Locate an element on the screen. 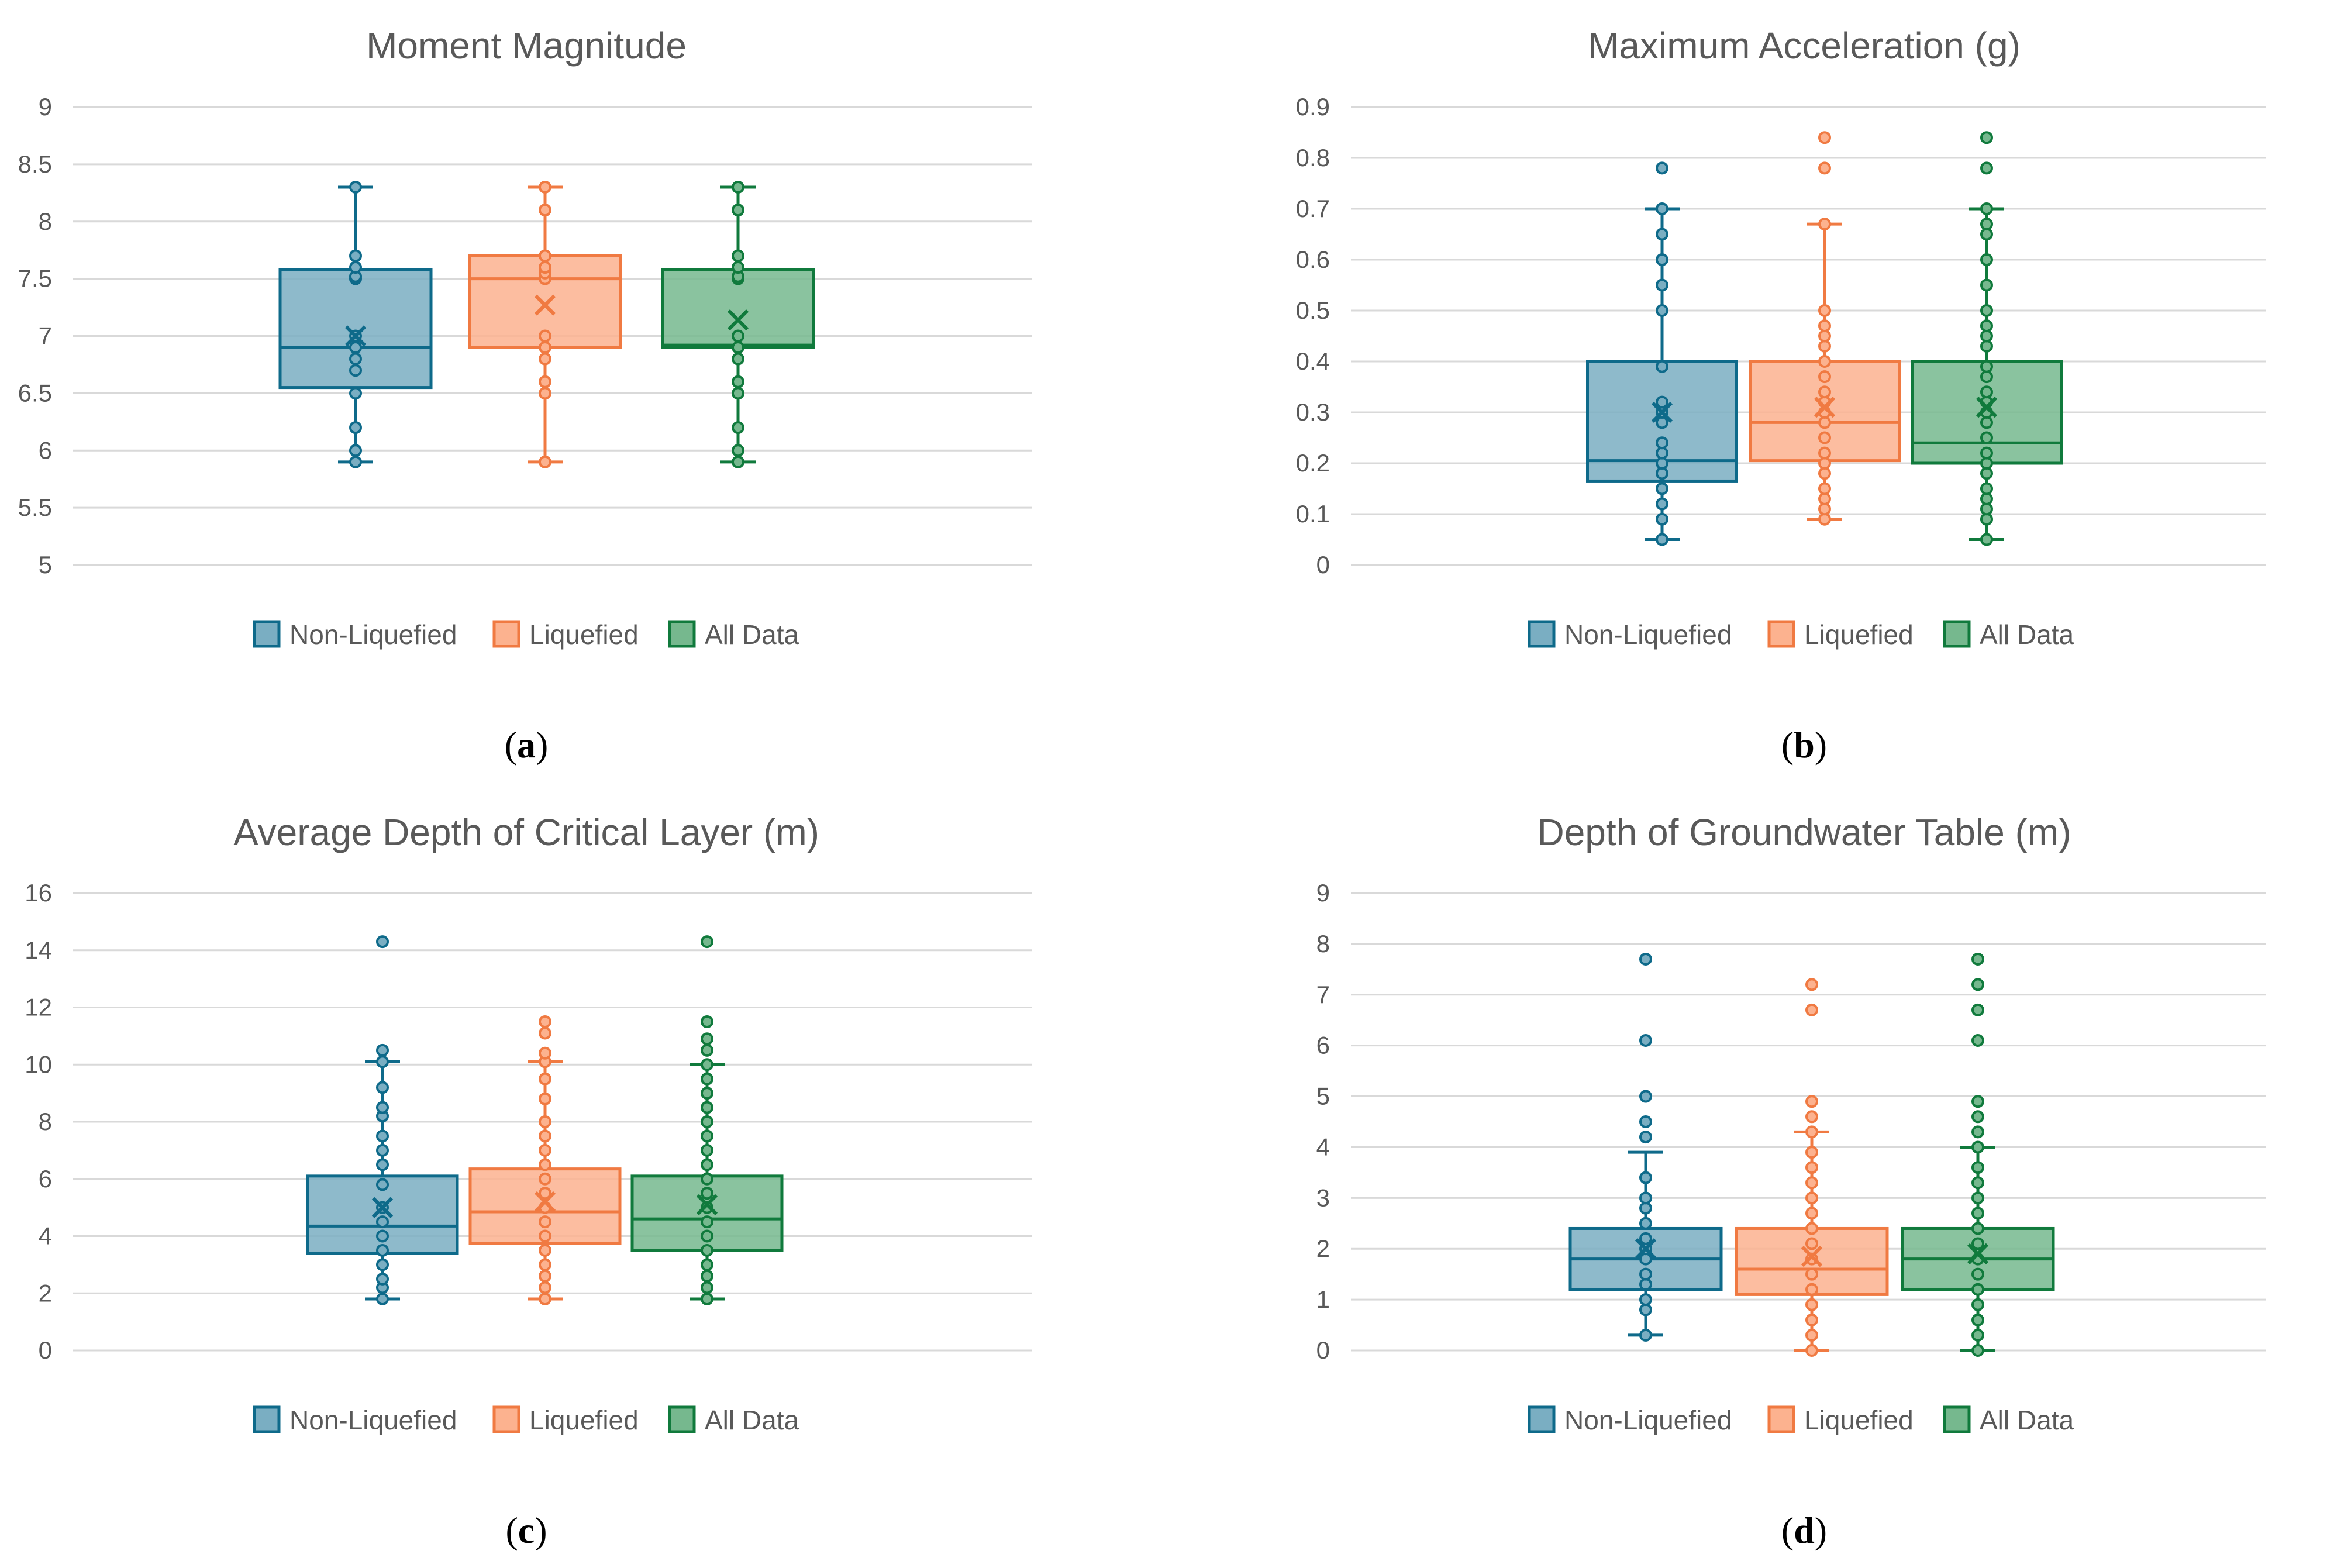 Image resolution: width=2327 pixels, height=1568 pixels. y-tick-label: 0.9 is located at coordinates (1313, 106).